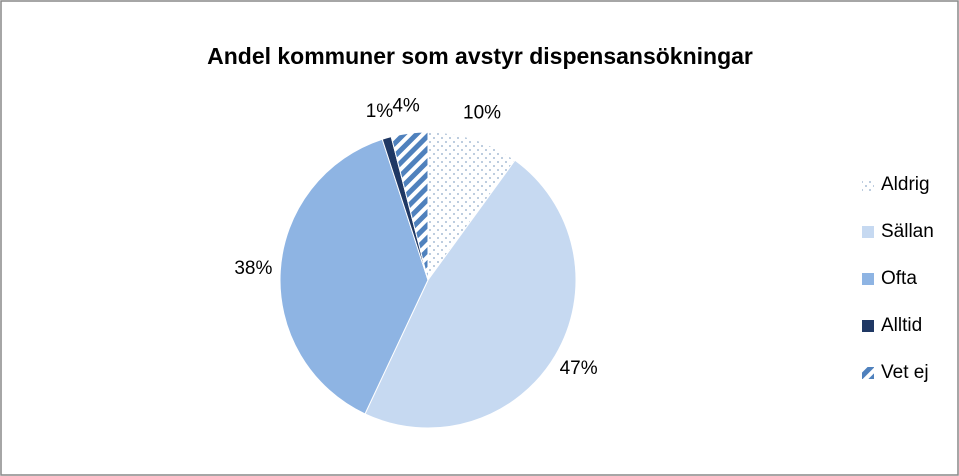 The height and width of the screenshot is (476, 959). I want to click on data-label: 4%, so click(406, 105).